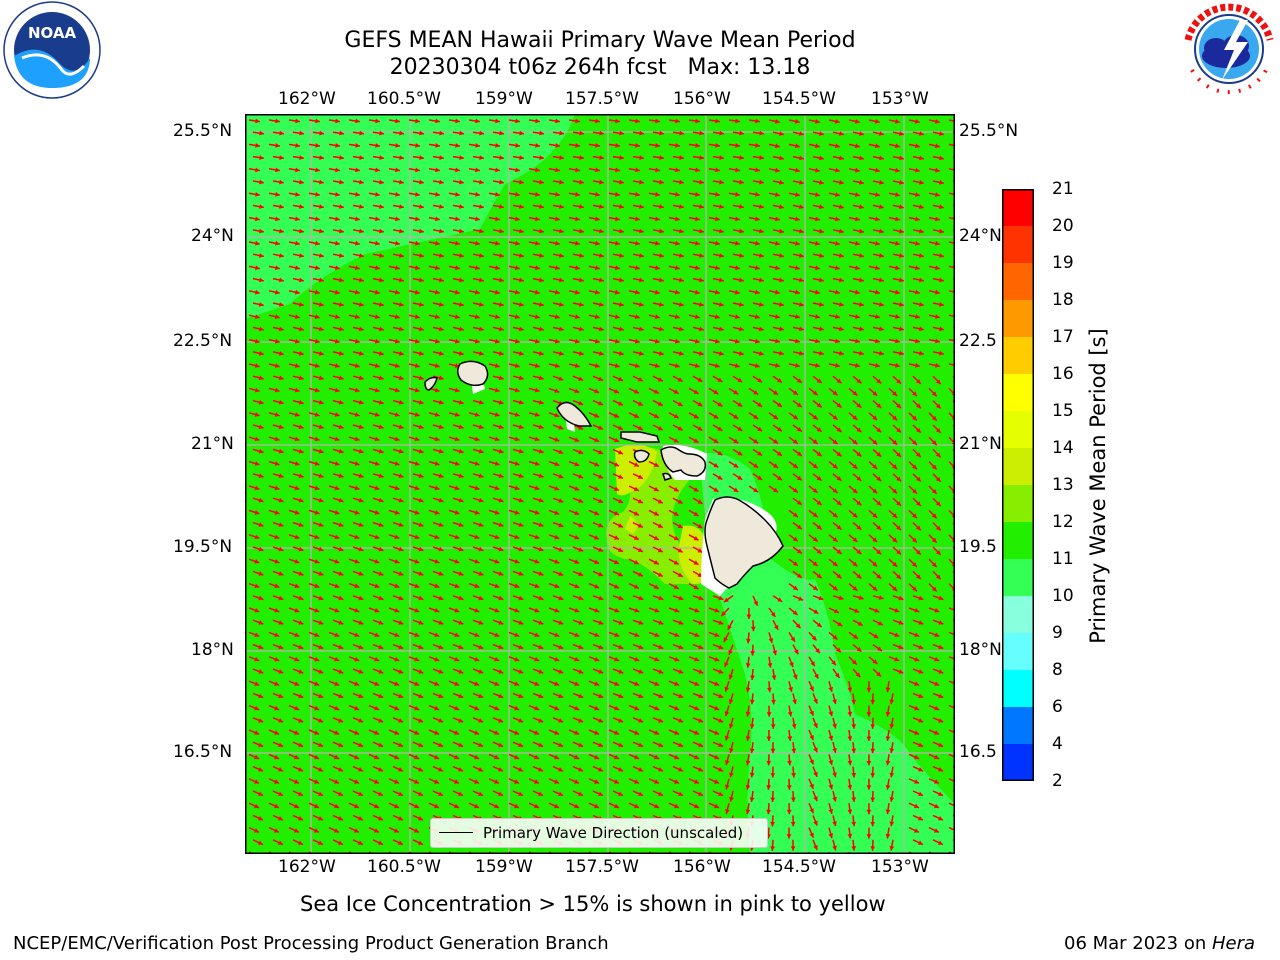 This screenshot has width=1280, height=960. What do you see at coordinates (667, 476) in the screenshot?
I see `kahoolawe-island` at bounding box center [667, 476].